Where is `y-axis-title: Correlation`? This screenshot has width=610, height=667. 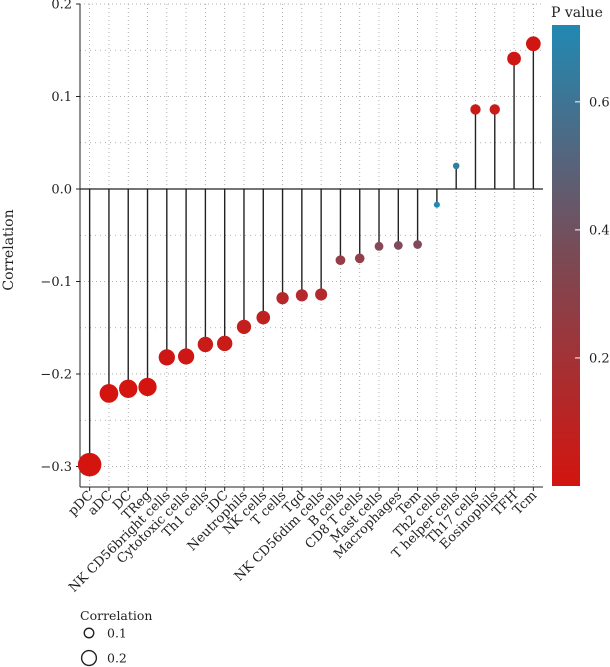 y-axis-title: Correlation is located at coordinates (9, 249).